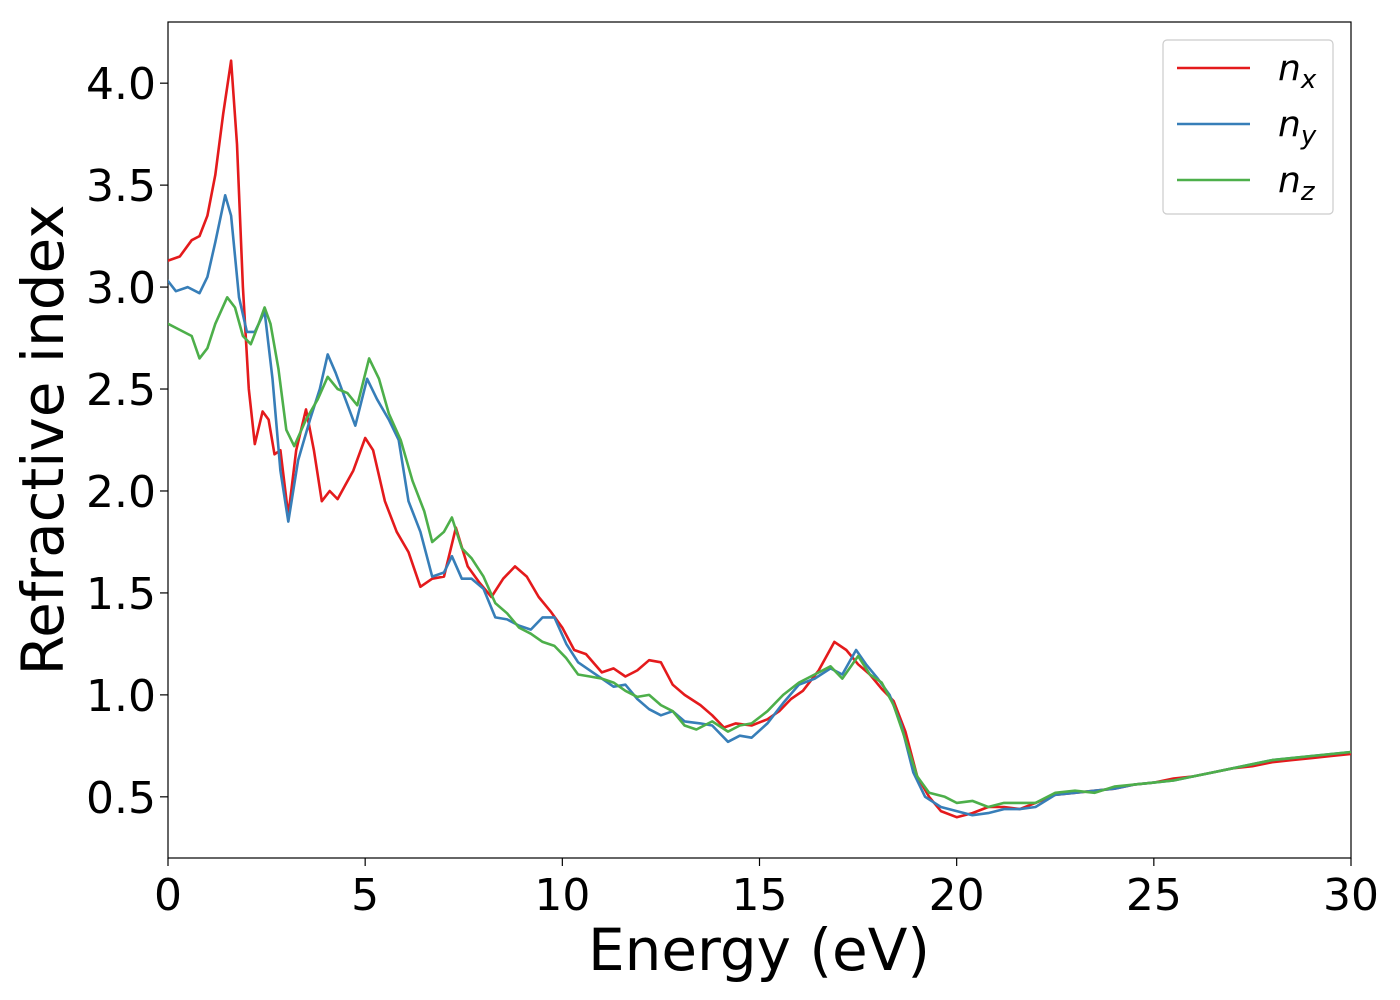 This screenshot has width=1400, height=1000. Describe the element at coordinates (121, 390) in the screenshot. I see `y-tick-label: 2.5` at that location.